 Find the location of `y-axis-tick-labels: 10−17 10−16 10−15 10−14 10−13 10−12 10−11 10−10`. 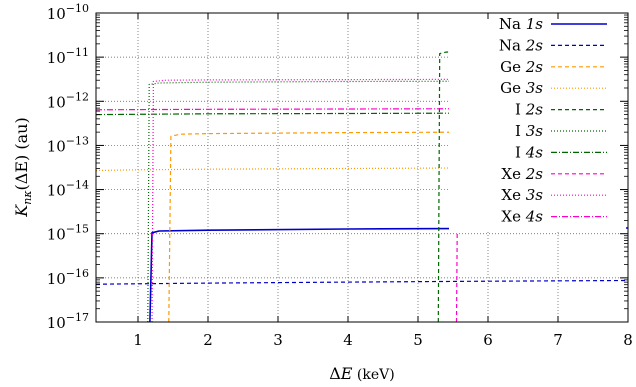

y-axis-tick-labels: 10−17 10−16 10−15 10−14 10−13 10−12 10−11 10−10 is located at coordinates (68, 167).